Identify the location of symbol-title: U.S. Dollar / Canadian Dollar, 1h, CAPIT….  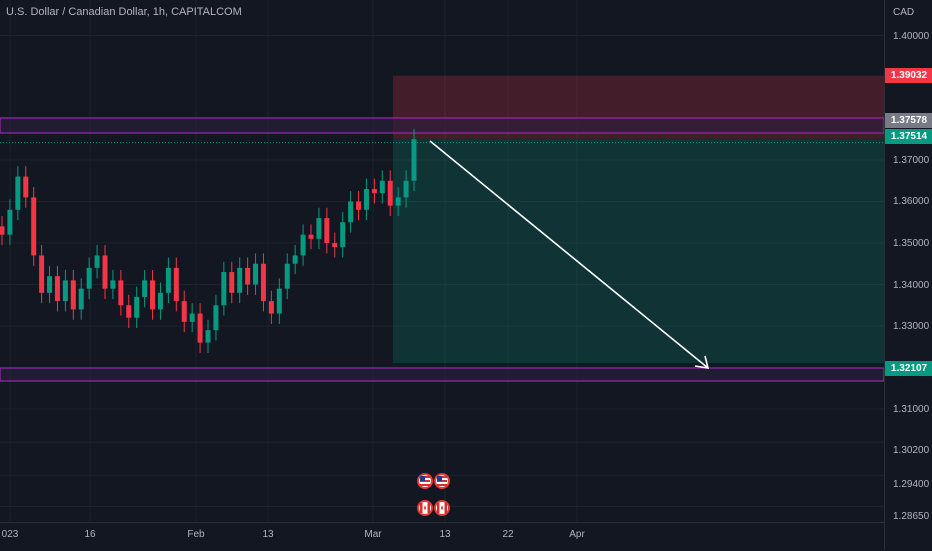
(124, 12).